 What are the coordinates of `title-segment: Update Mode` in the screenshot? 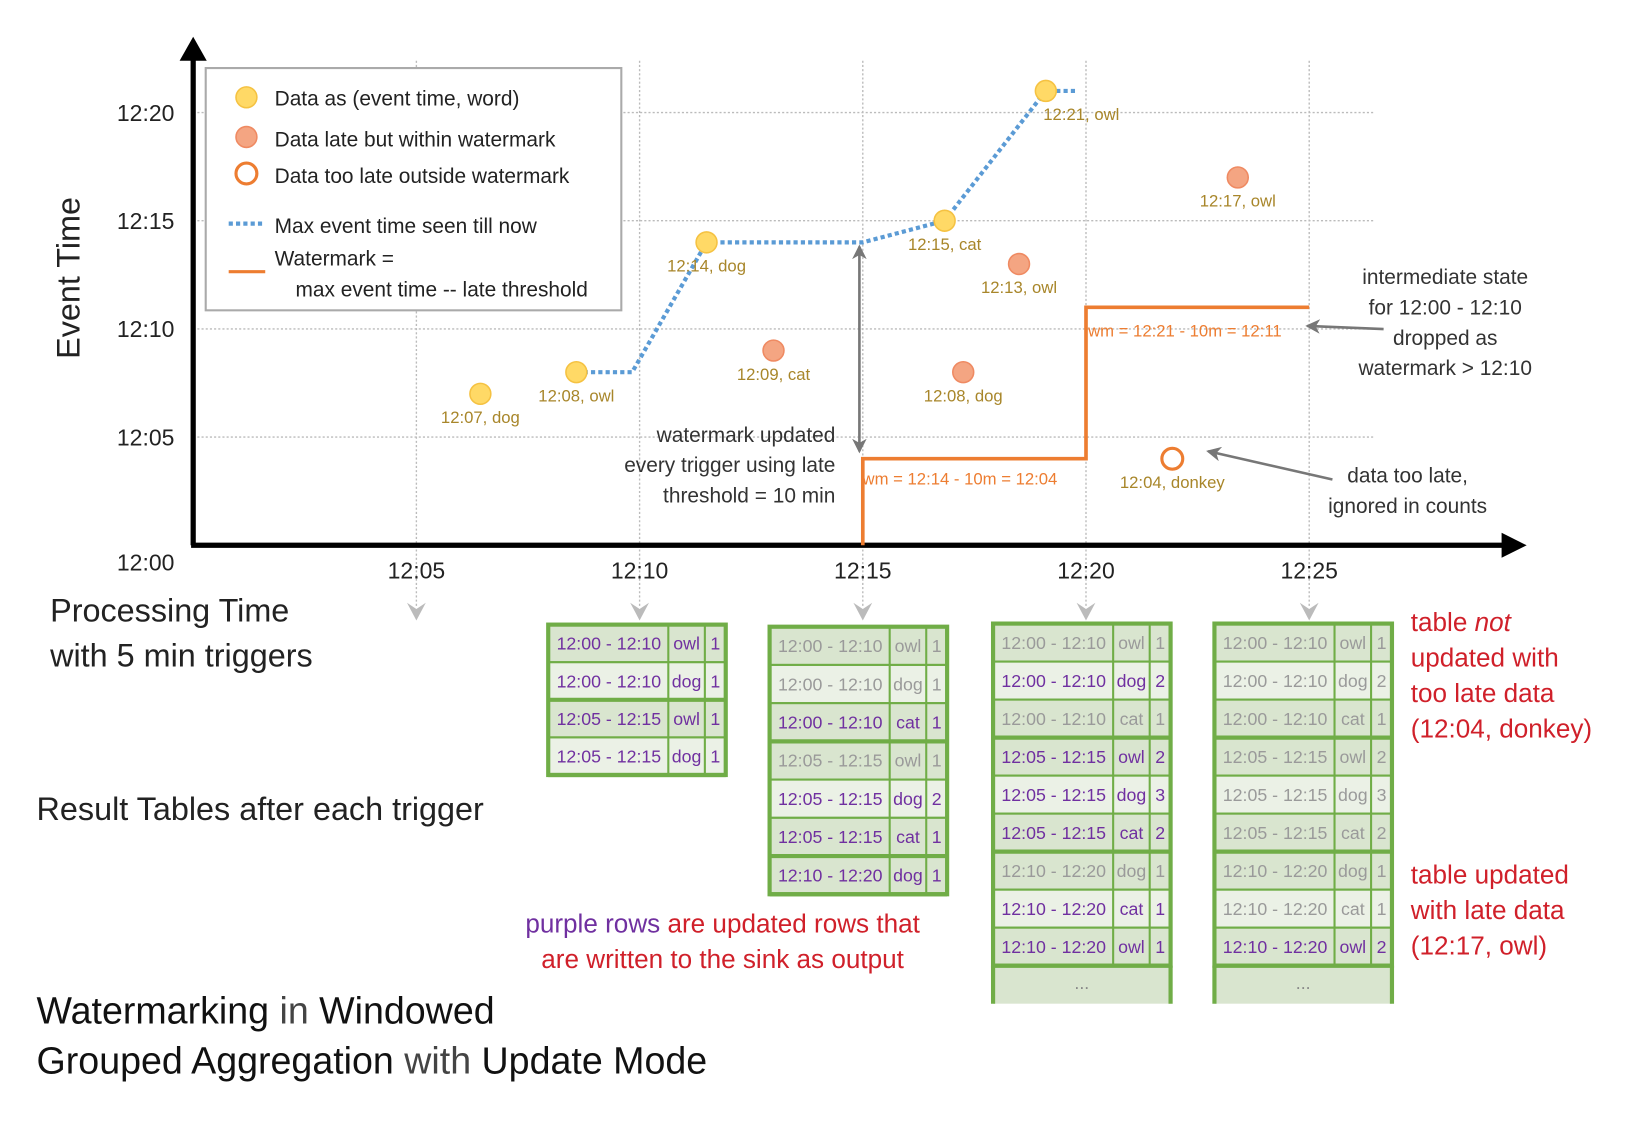 It's located at (595, 1061).